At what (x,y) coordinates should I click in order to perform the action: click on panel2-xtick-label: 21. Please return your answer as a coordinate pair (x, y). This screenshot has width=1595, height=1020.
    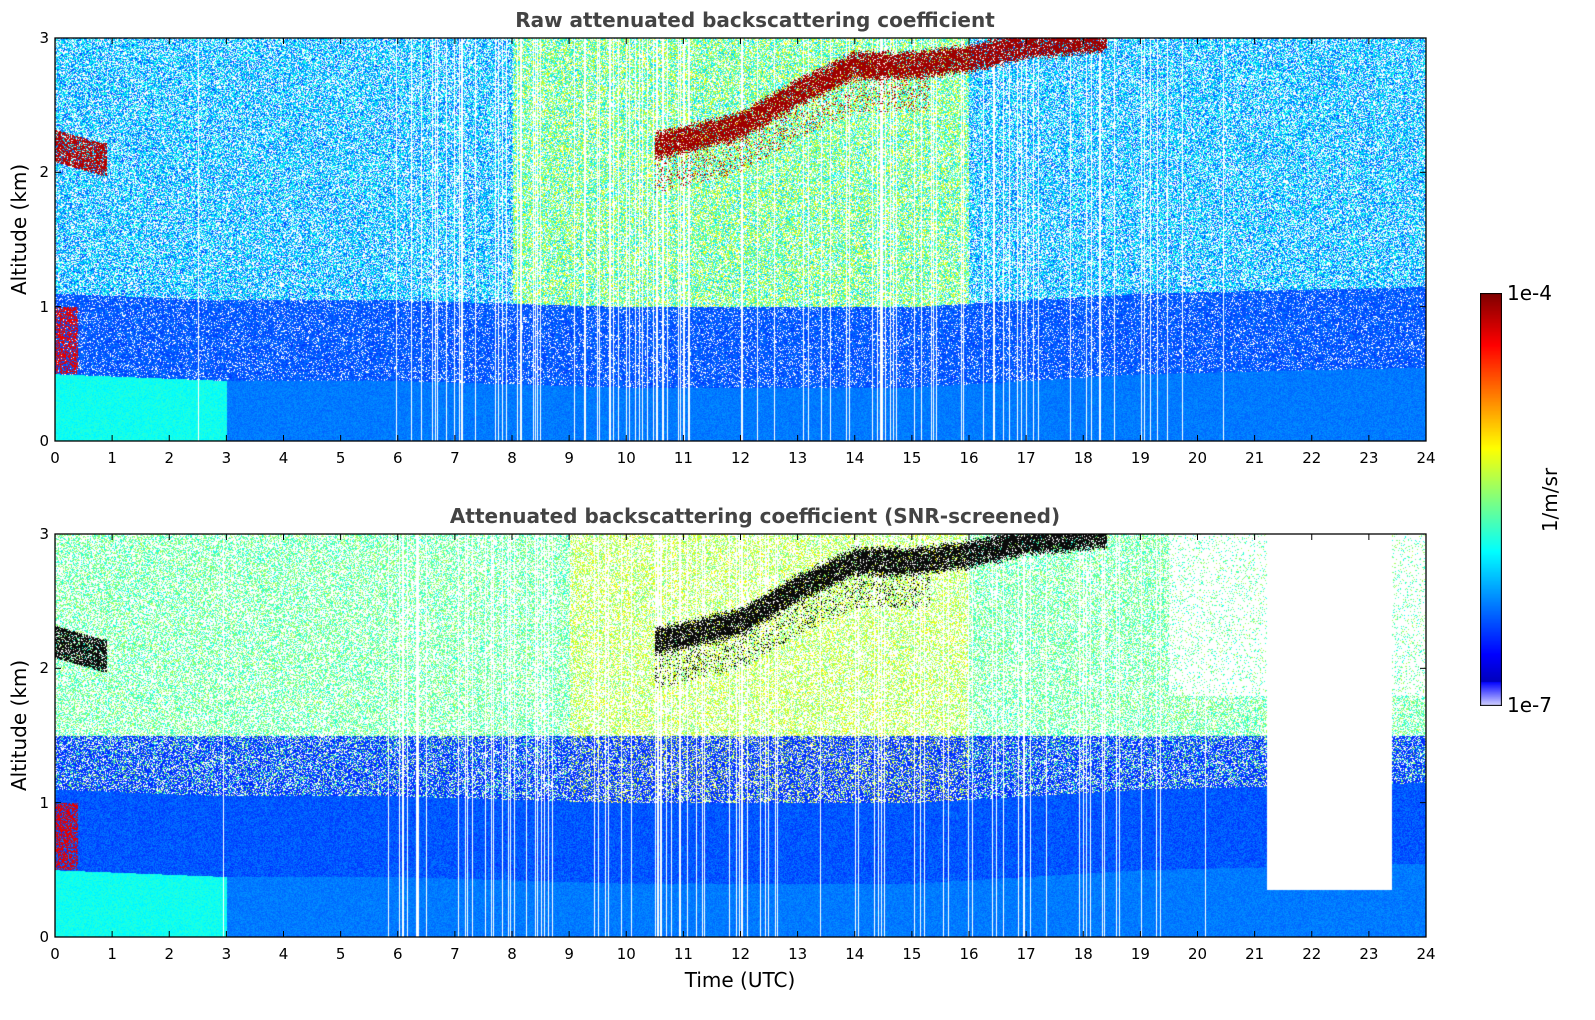
    Looking at the image, I should click on (1255, 954).